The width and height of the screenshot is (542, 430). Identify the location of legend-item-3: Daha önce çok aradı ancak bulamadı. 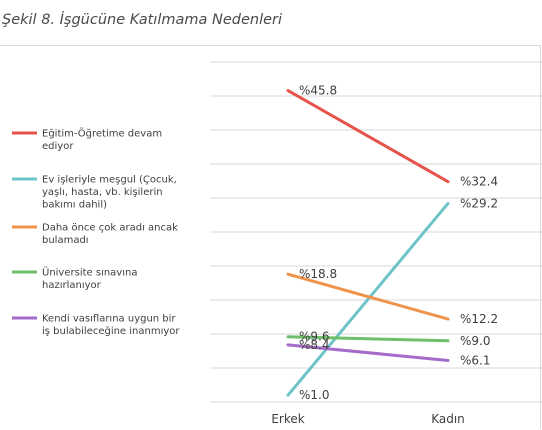
(95, 235).